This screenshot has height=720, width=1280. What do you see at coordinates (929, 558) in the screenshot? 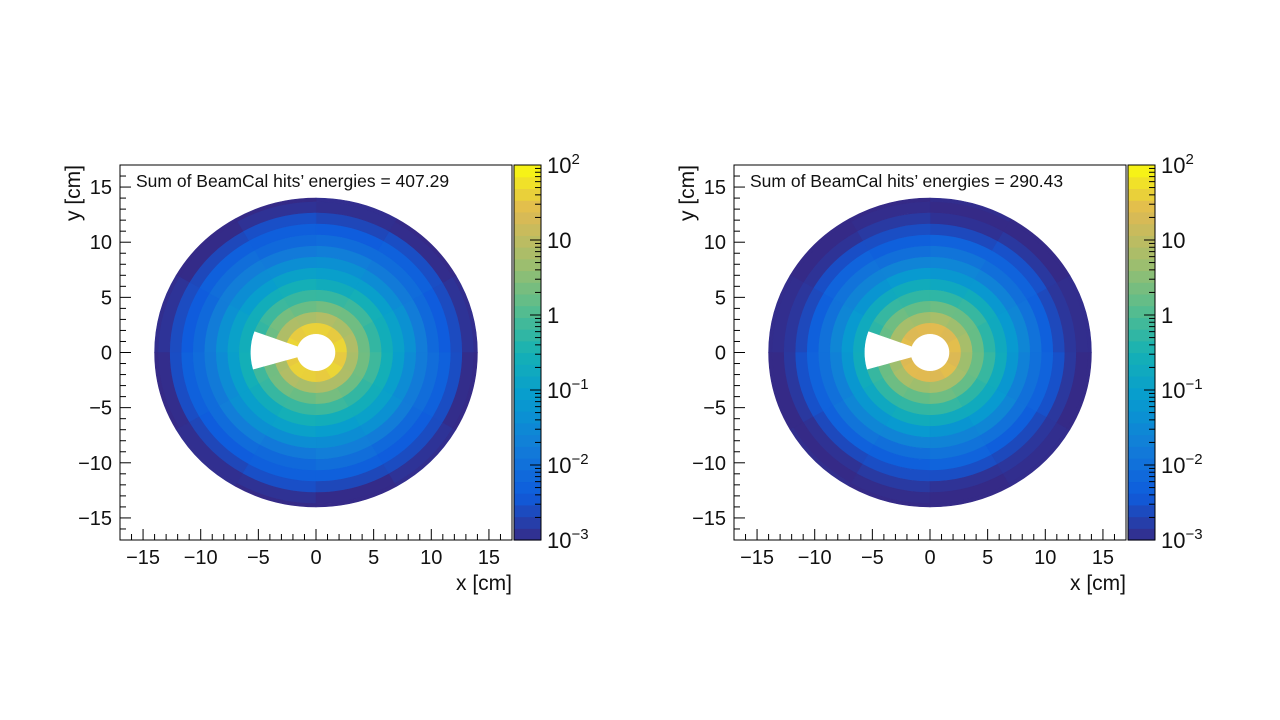
I see `x-tick-label: 0` at bounding box center [929, 558].